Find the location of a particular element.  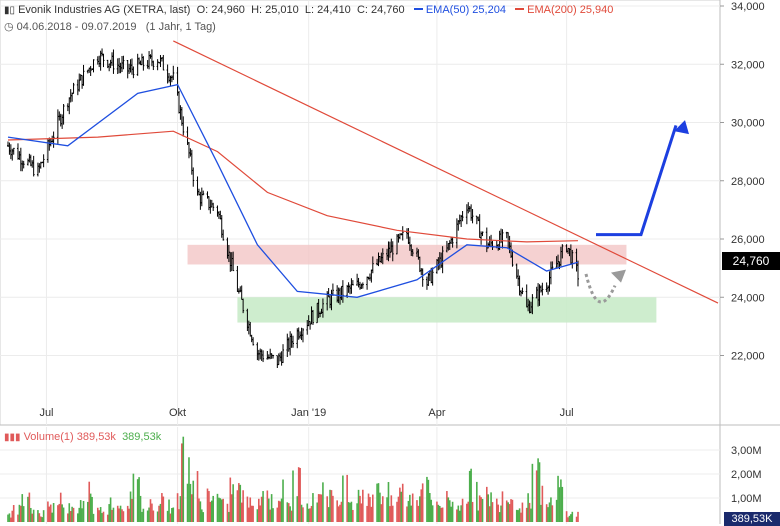

volume-bars is located at coordinates (293, 479).